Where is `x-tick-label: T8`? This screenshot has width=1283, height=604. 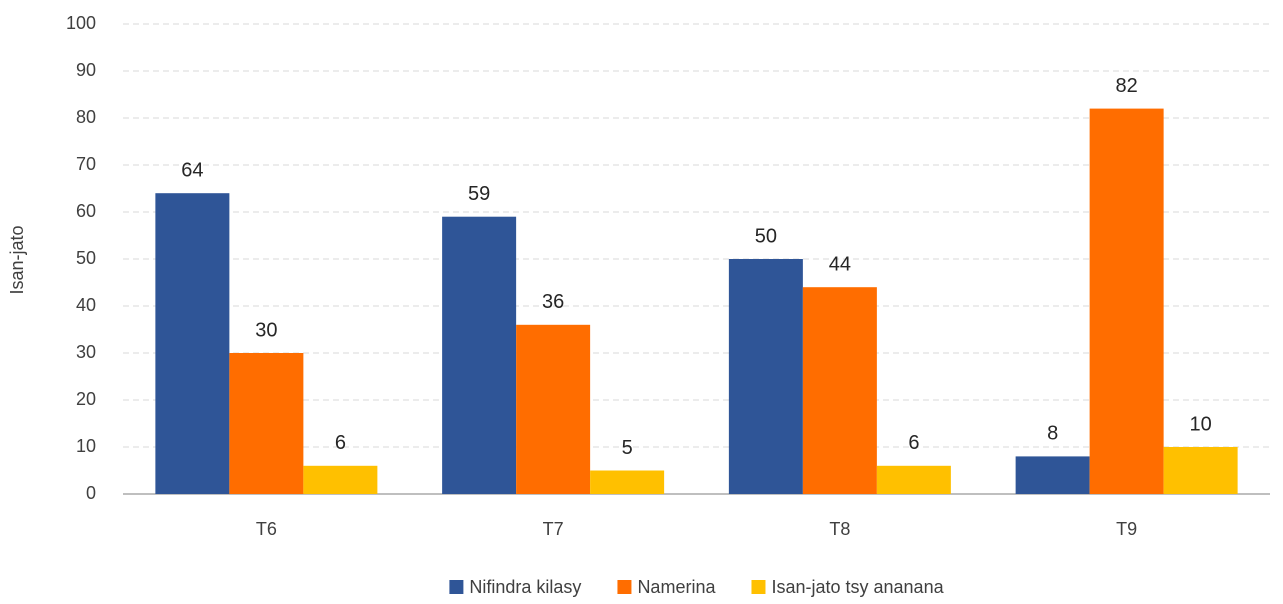 x-tick-label: T8 is located at coordinates (839, 529).